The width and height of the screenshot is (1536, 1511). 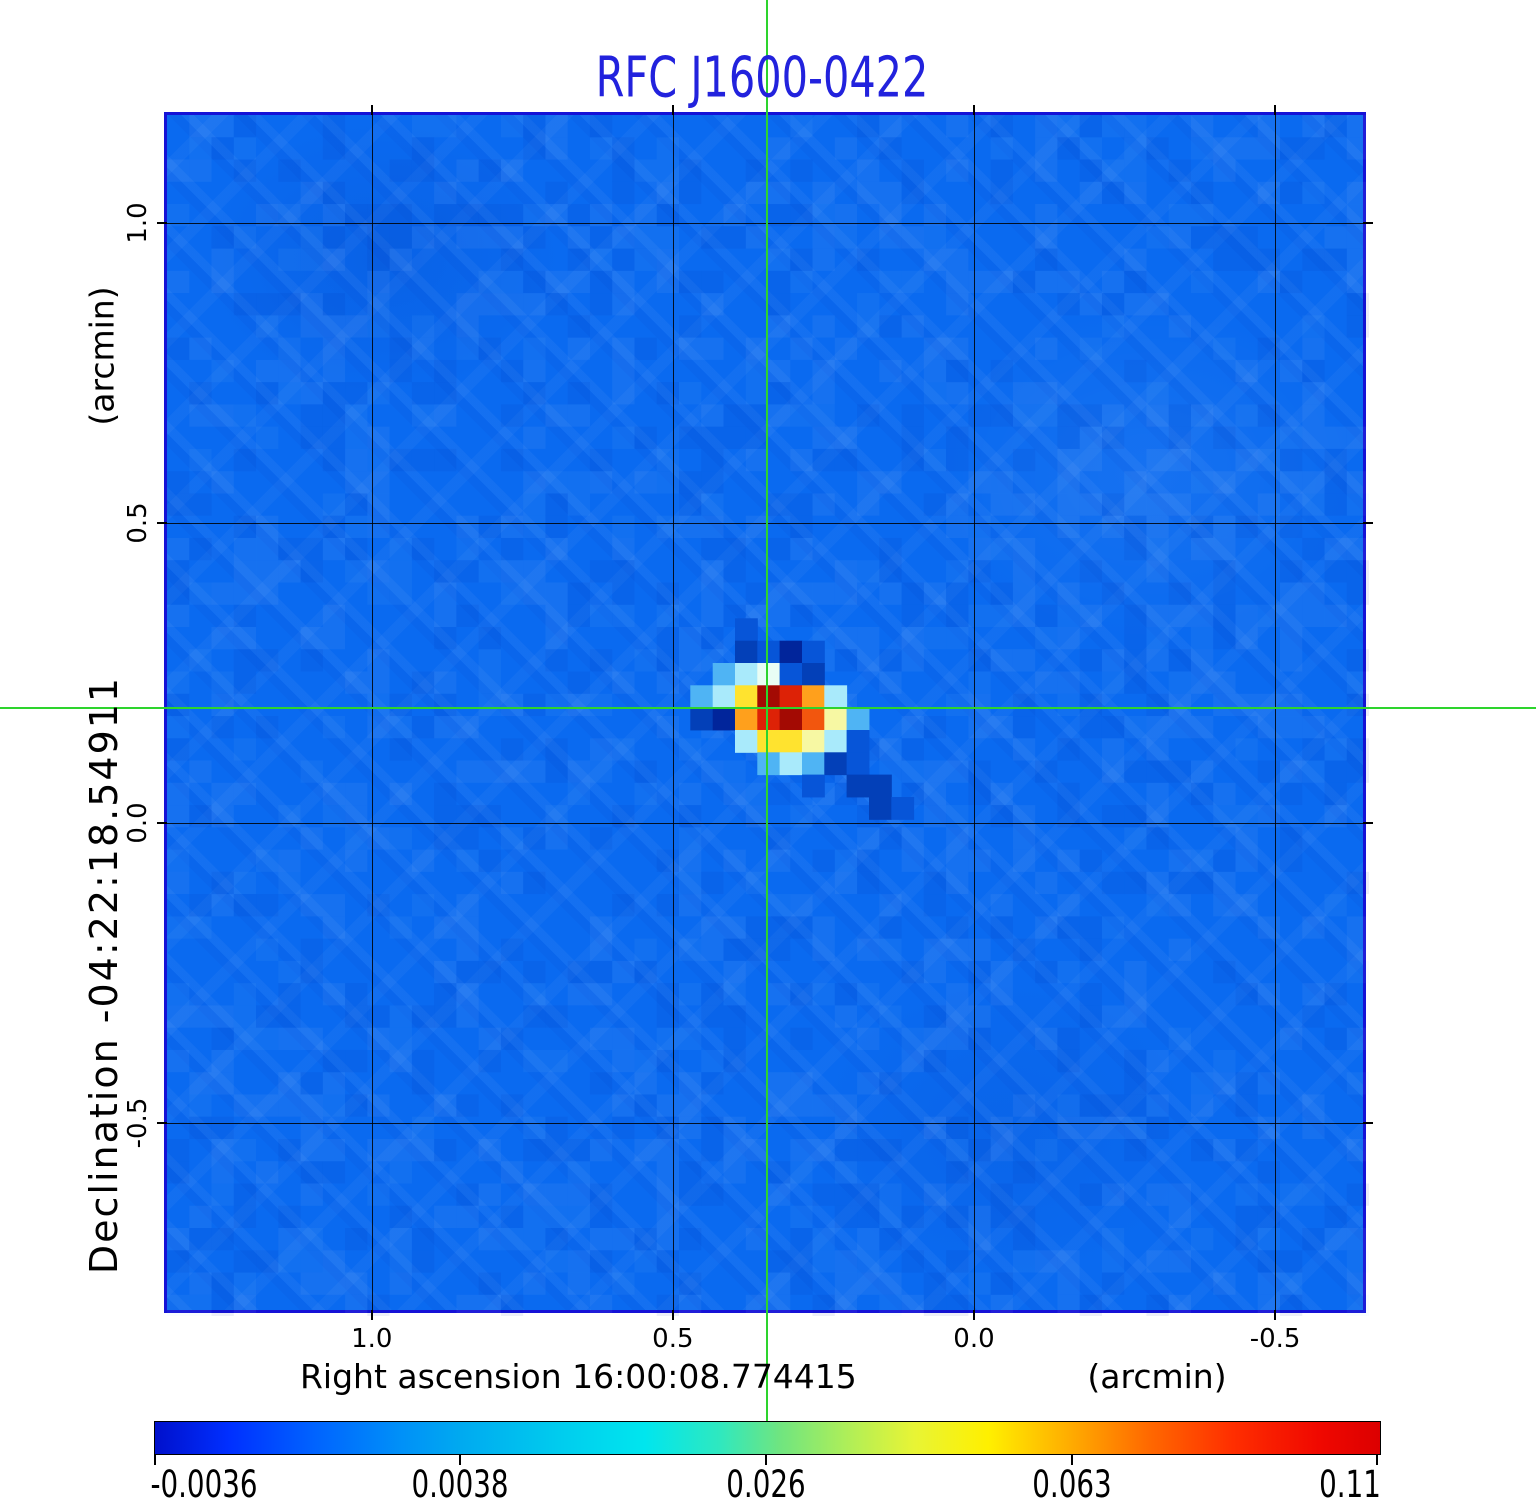 What do you see at coordinates (673, 1339) in the screenshot?
I see `x-tick-label: 0.5` at bounding box center [673, 1339].